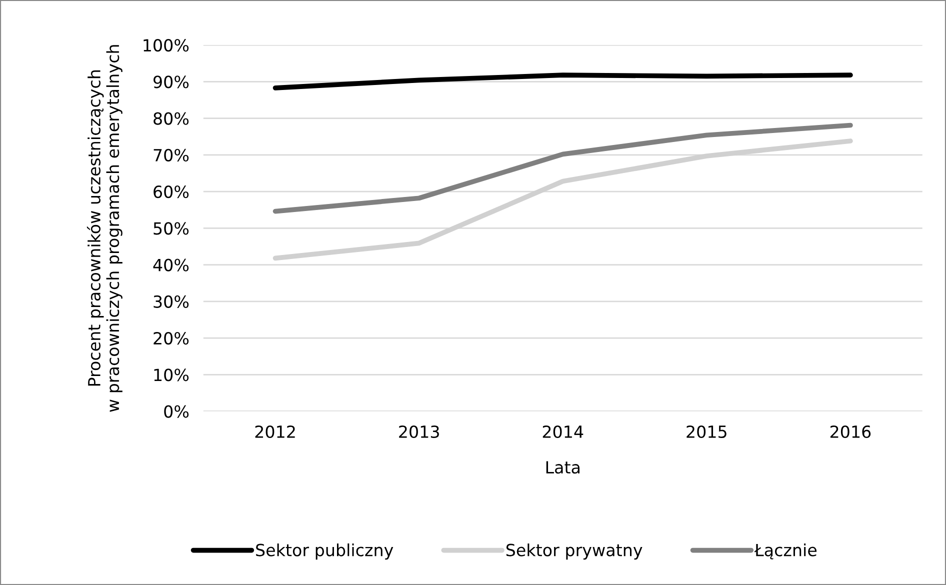 This screenshot has height=585, width=946. I want to click on y-tick-label: 70%, so click(171, 155).